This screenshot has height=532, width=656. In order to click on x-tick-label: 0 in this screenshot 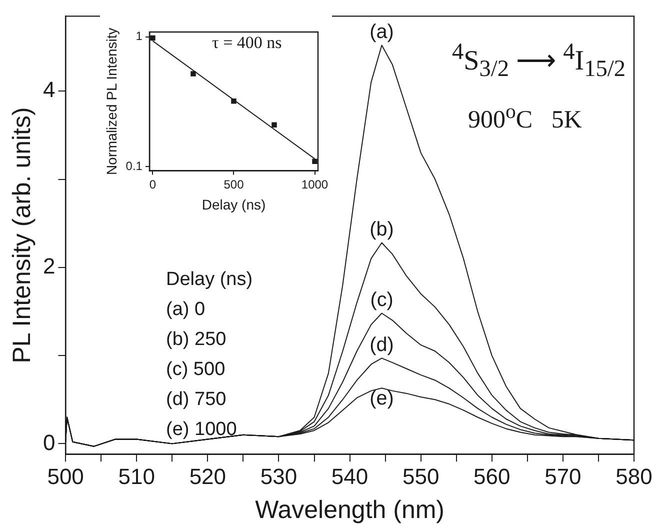, I will do `click(152, 184)`.